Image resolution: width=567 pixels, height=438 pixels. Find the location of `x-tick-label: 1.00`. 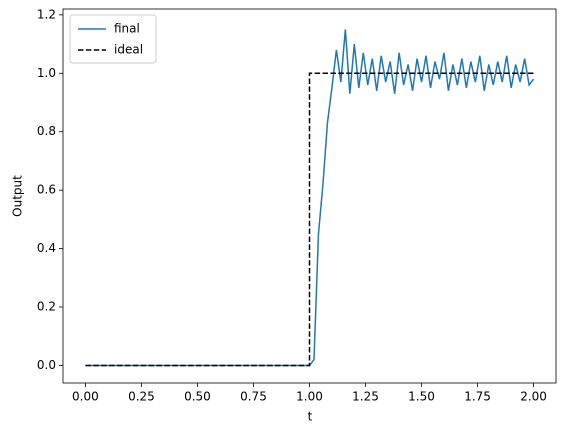

x-tick-label: 1.00 is located at coordinates (309, 397).